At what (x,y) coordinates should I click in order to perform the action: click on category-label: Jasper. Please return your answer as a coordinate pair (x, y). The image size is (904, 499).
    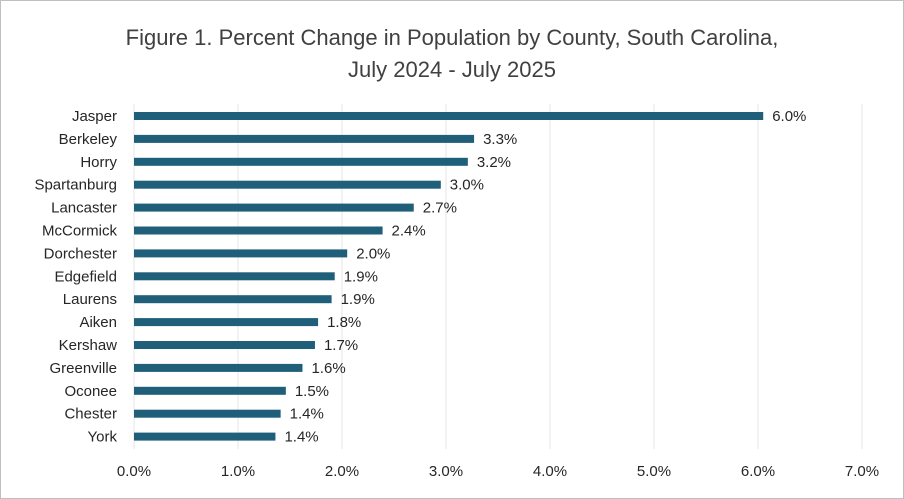
    Looking at the image, I should click on (94, 116).